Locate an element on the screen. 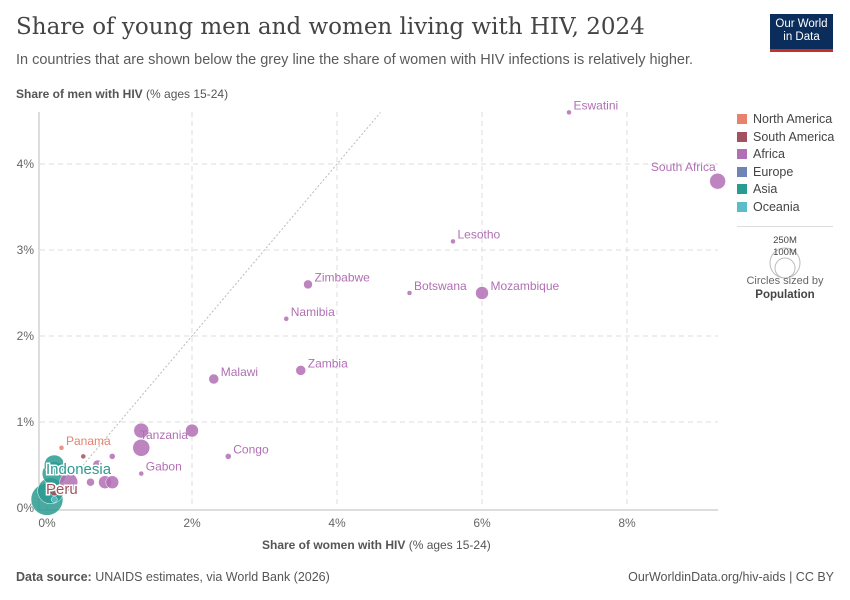 The width and height of the screenshot is (850, 600). data-label: Indonesia is located at coordinates (79, 469).